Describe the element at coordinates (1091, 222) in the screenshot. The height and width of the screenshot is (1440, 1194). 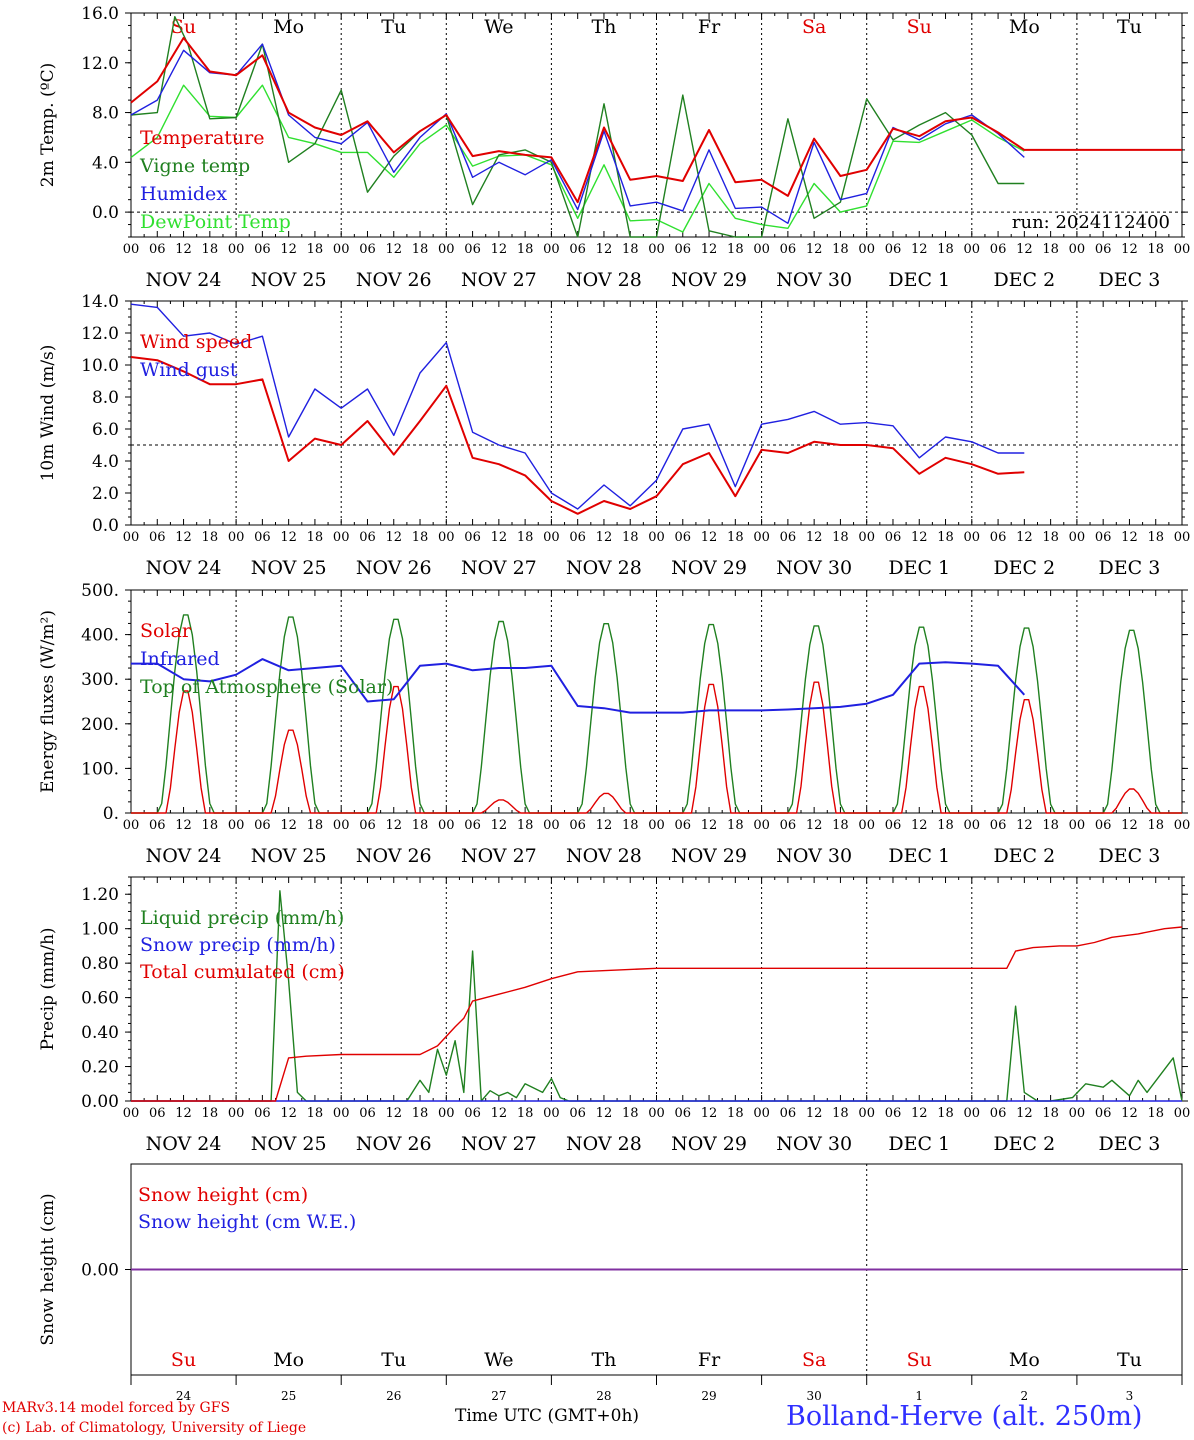
I see `run-annotation: run: 2024112400` at that location.